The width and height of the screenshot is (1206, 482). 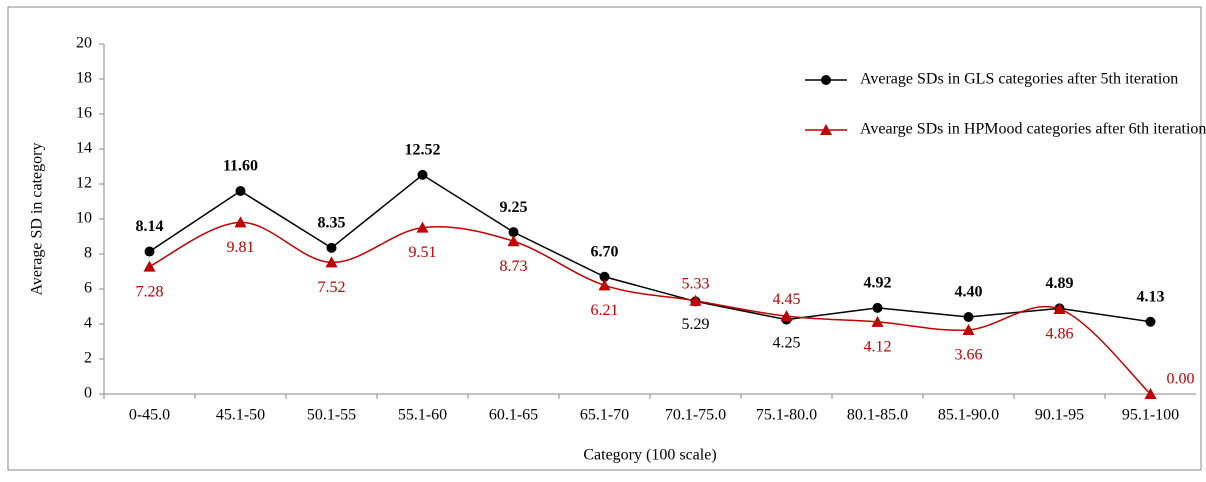 What do you see at coordinates (878, 347) in the screenshot?
I see `data-label: 4.12` at bounding box center [878, 347].